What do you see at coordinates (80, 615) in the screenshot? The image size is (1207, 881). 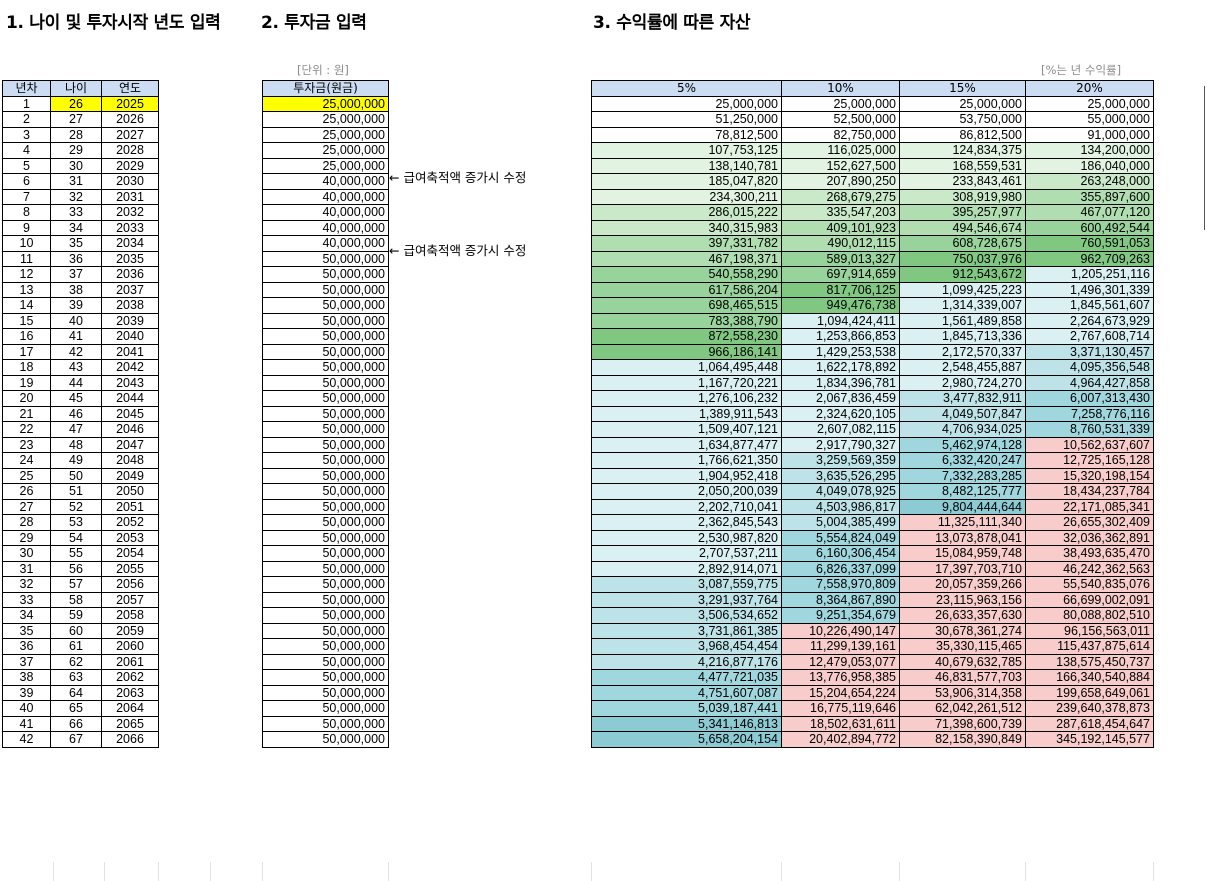 I see `table-row: 34 59 2058` at bounding box center [80, 615].